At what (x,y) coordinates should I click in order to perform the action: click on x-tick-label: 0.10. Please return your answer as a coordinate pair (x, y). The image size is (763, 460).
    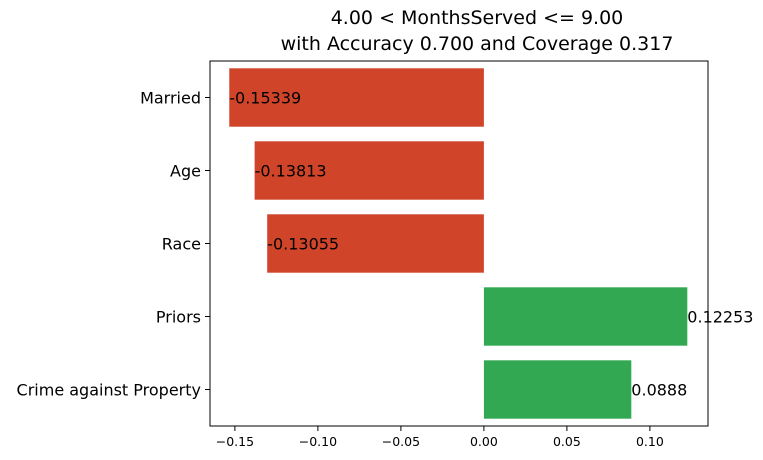
    Looking at the image, I should click on (650, 441).